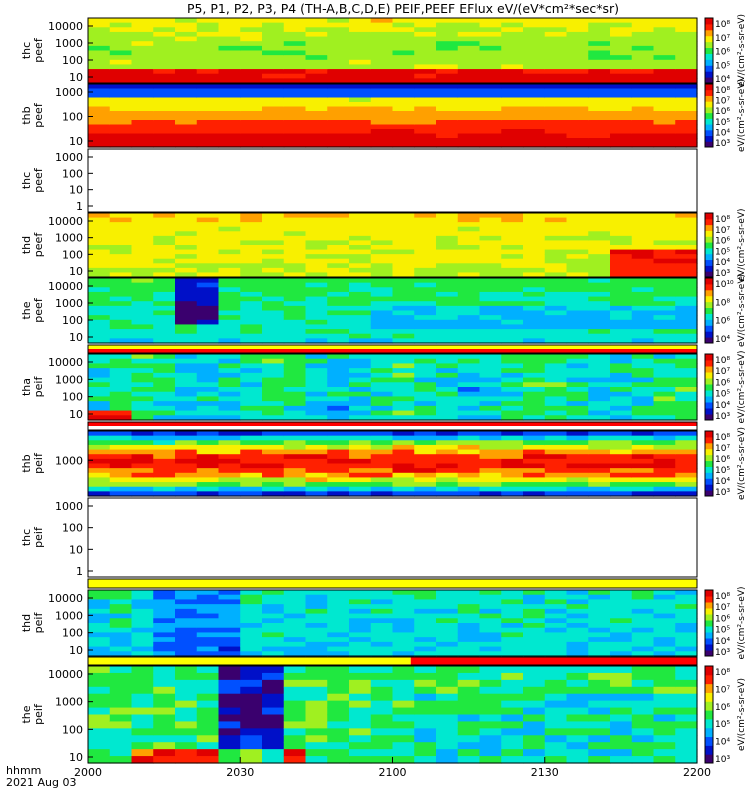  What do you see at coordinates (722, 274) in the screenshot?
I see `colorbar-tick-label: 10³` at bounding box center [722, 274].